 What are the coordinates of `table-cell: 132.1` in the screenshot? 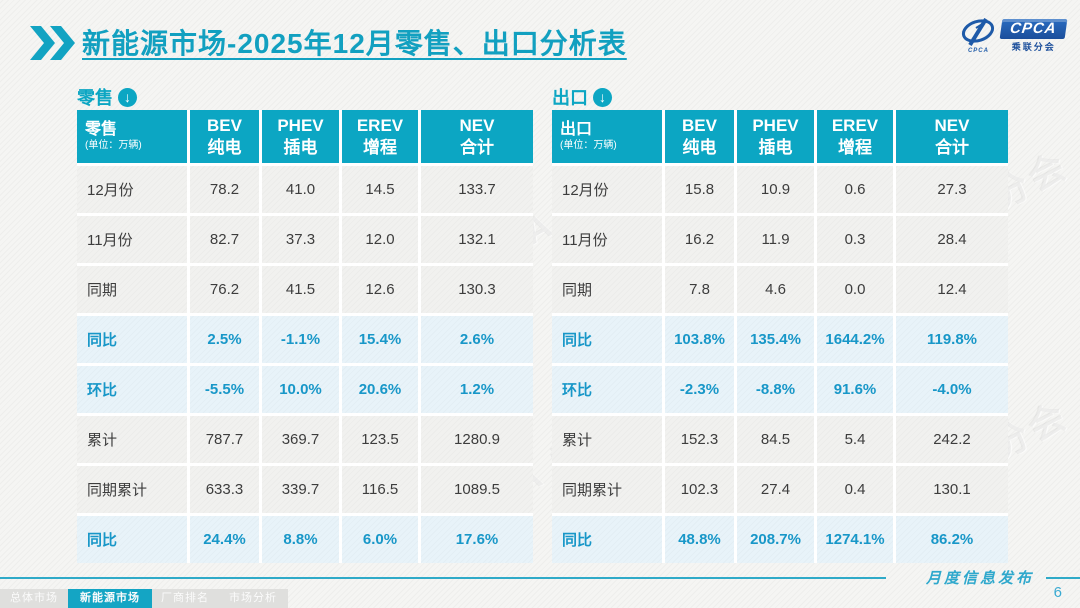 It's located at (477, 239).